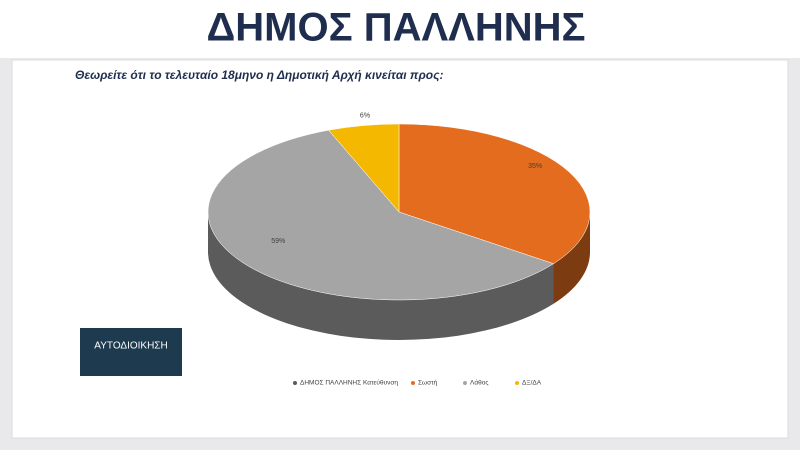 This screenshot has width=800, height=450. I want to click on legend-label: ΔΞ/ΔΑ, so click(532, 383).